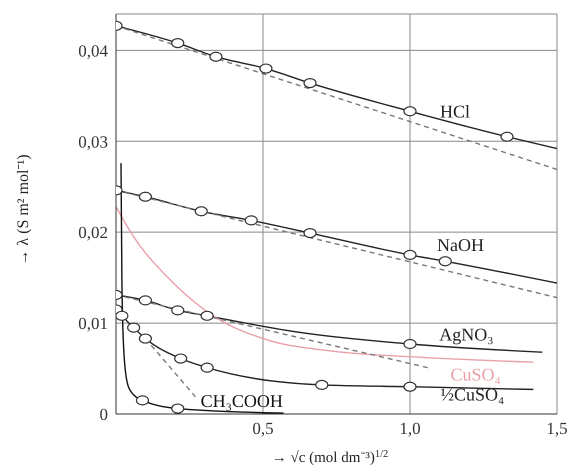 This screenshot has width=573, height=473. Describe the element at coordinates (93, 142) in the screenshot. I see `y-tick-label: 0,03` at that location.